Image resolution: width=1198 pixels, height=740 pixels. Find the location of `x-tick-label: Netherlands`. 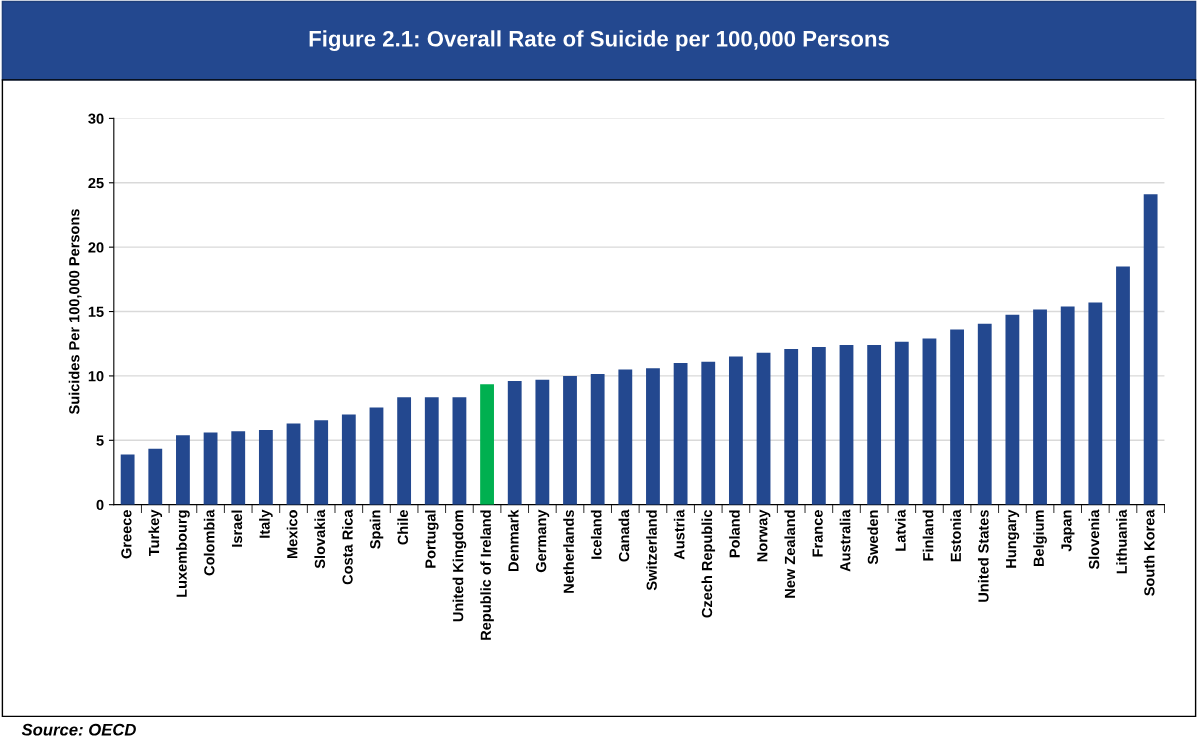

x-tick-label: Netherlands is located at coordinates (568, 551).